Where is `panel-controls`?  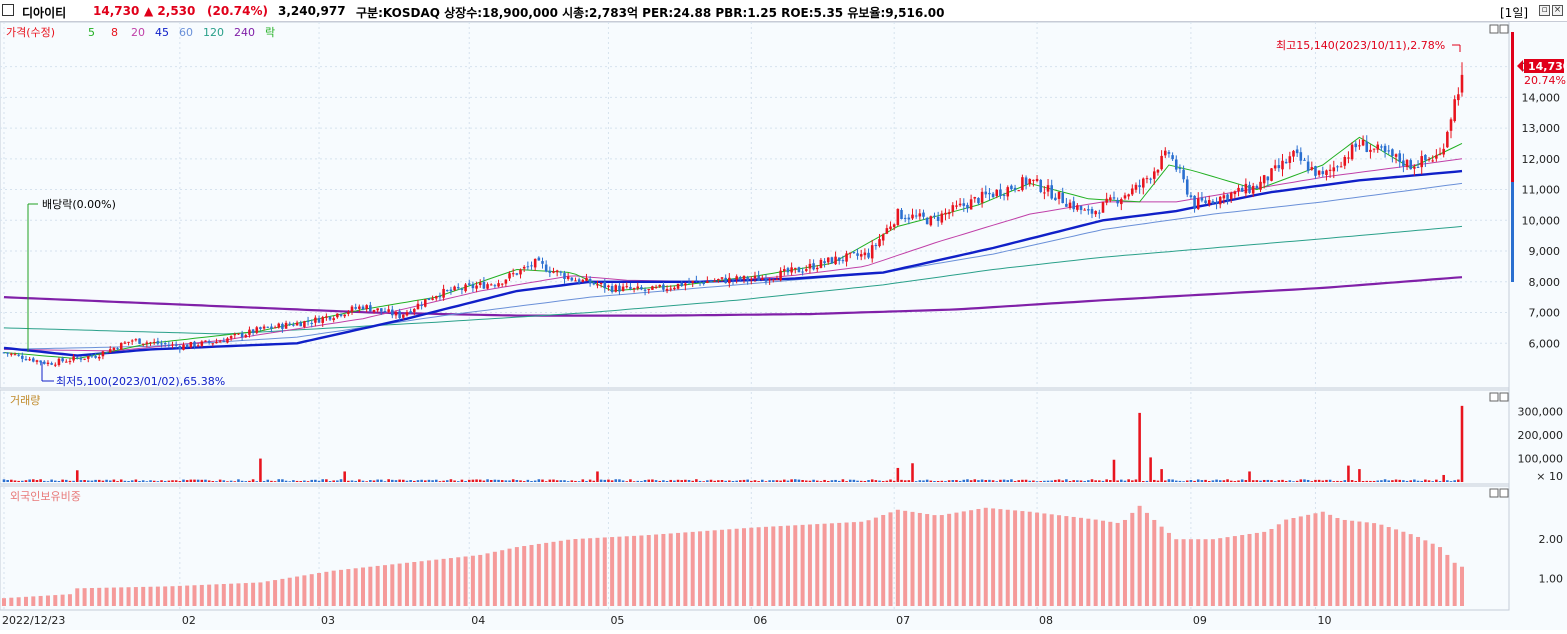 panel-controls is located at coordinates (1499, 261).